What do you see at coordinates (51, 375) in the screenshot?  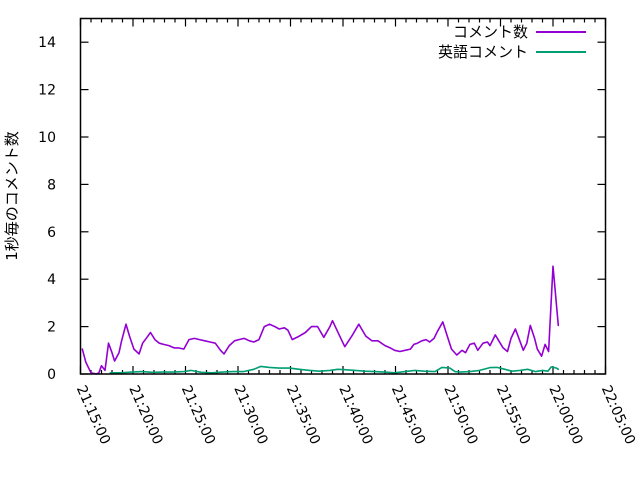 I see `y-tick-label: 0` at bounding box center [51, 375].